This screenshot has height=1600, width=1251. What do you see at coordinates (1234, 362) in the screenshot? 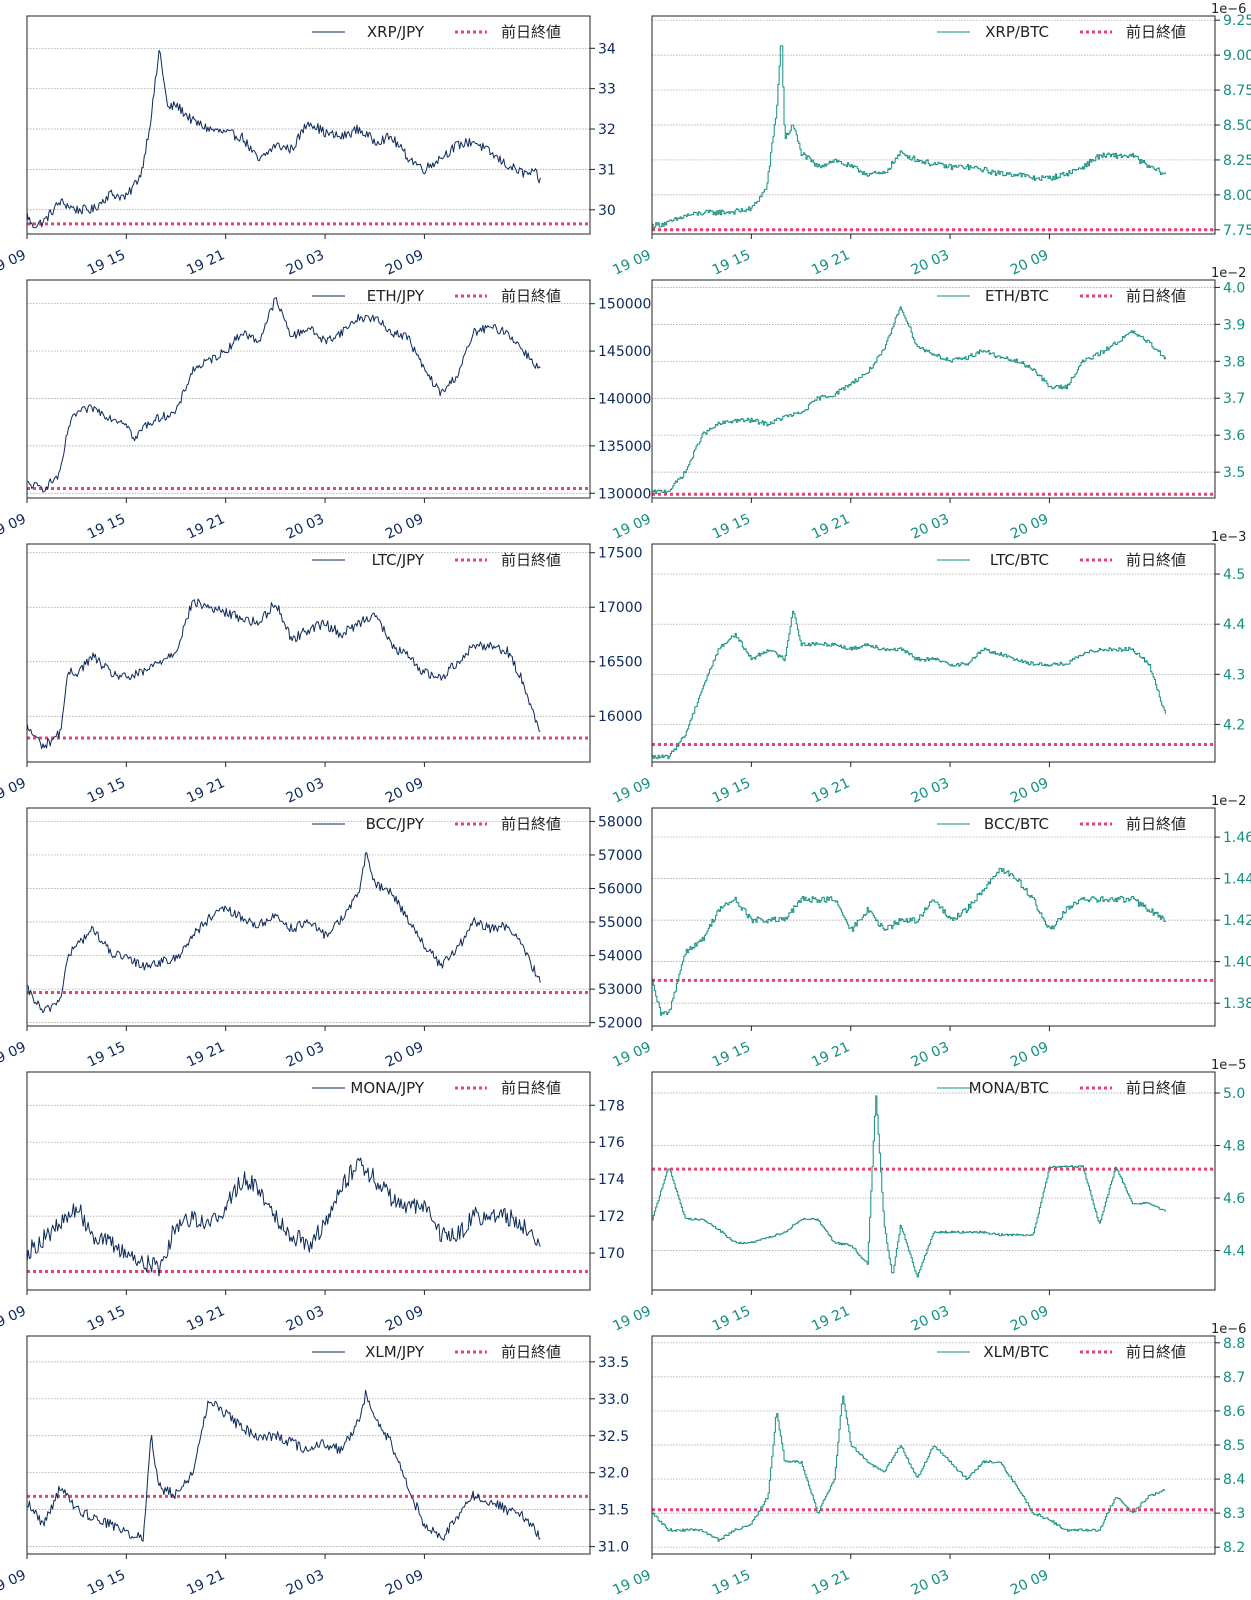
I see `y-tick-label: 3.8` at bounding box center [1234, 362].